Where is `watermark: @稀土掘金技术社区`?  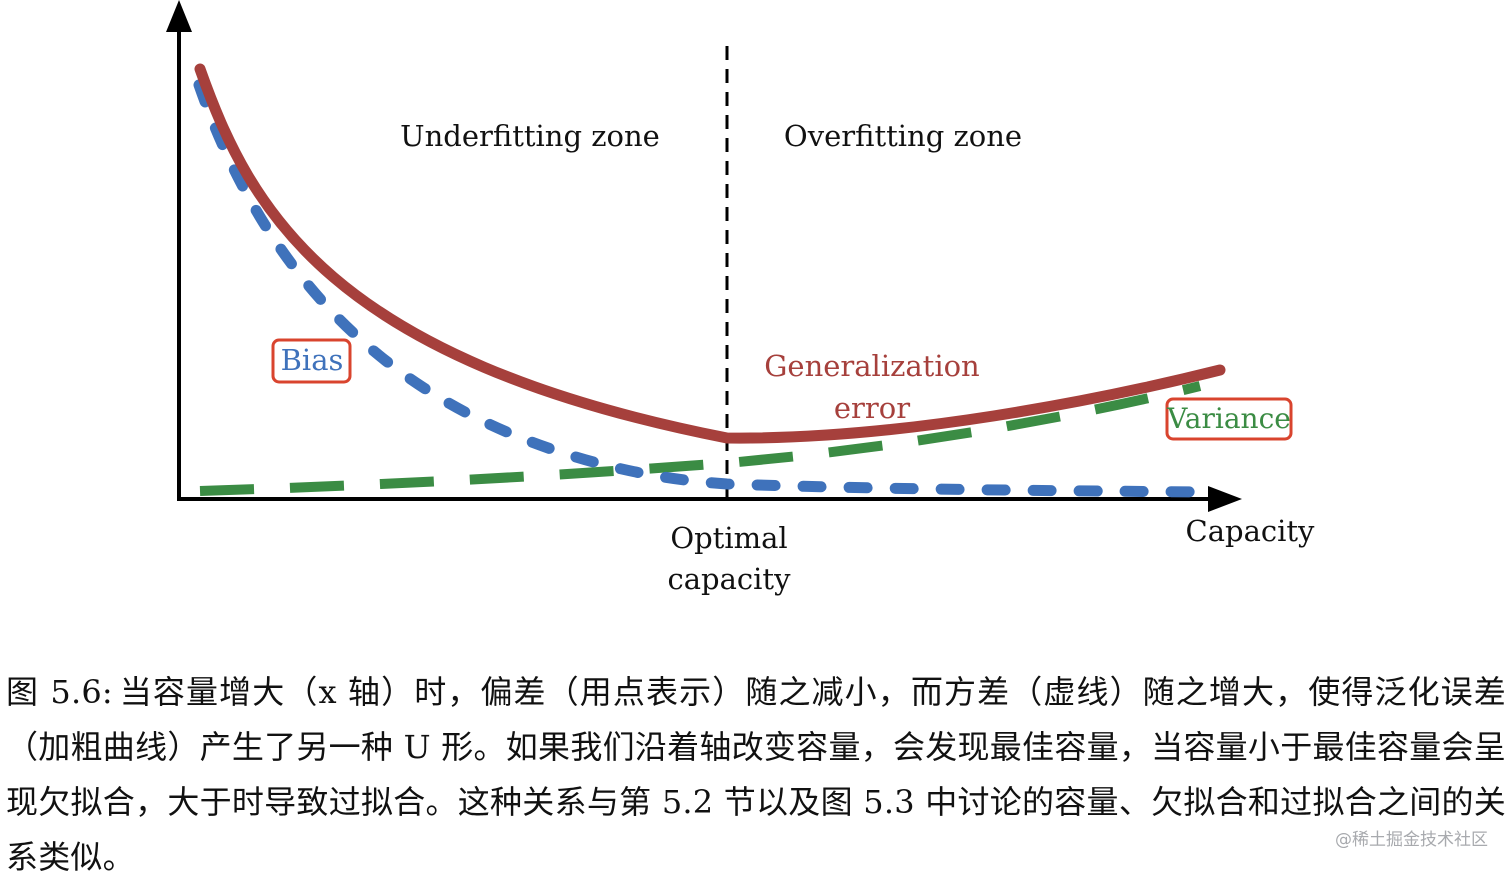 watermark: @稀土掘金技术社区 is located at coordinates (1411, 840).